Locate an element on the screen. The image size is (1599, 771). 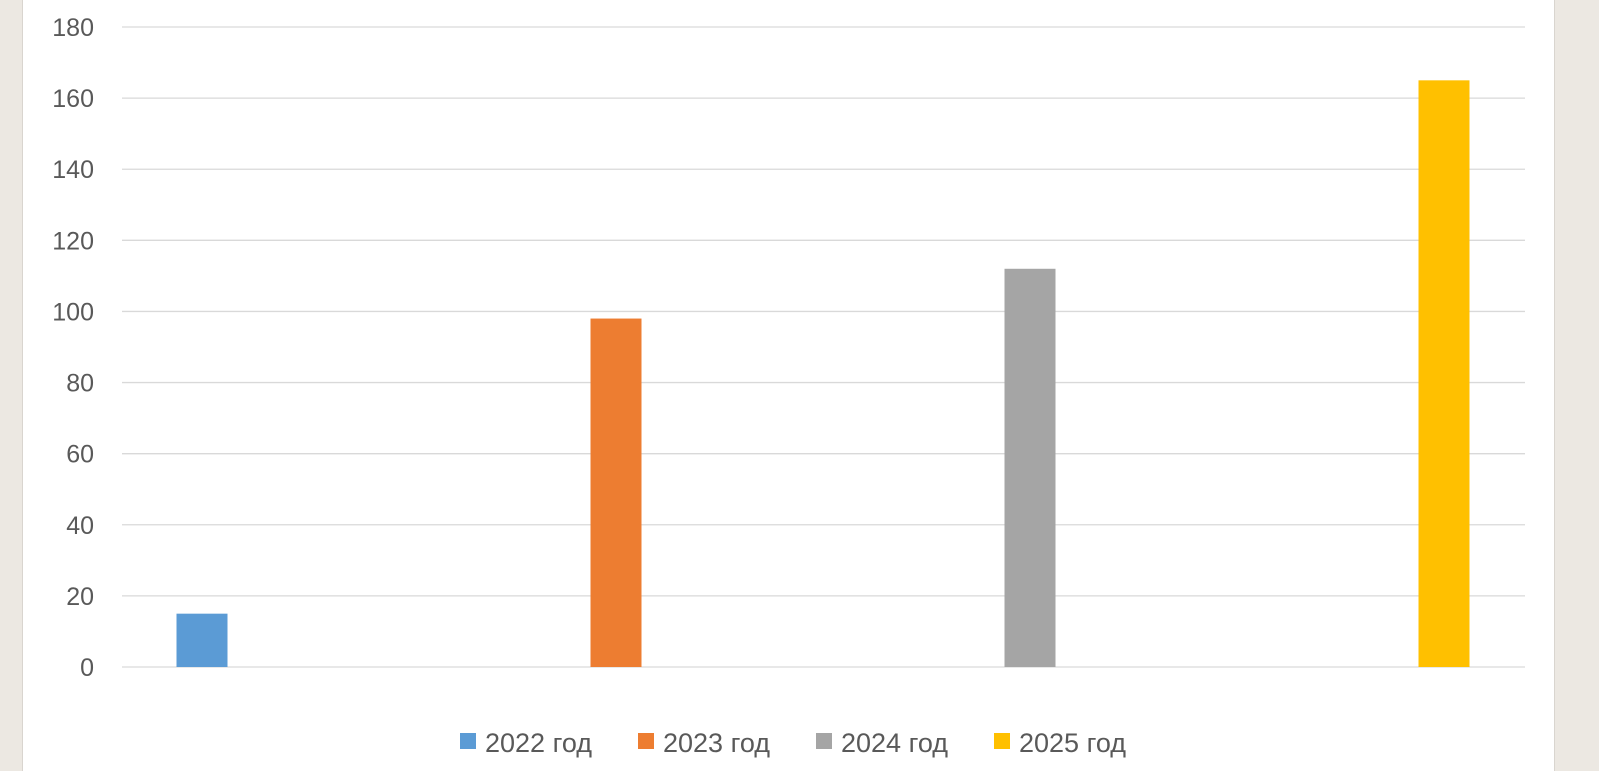
legend-label: 2024 год is located at coordinates (894, 743).